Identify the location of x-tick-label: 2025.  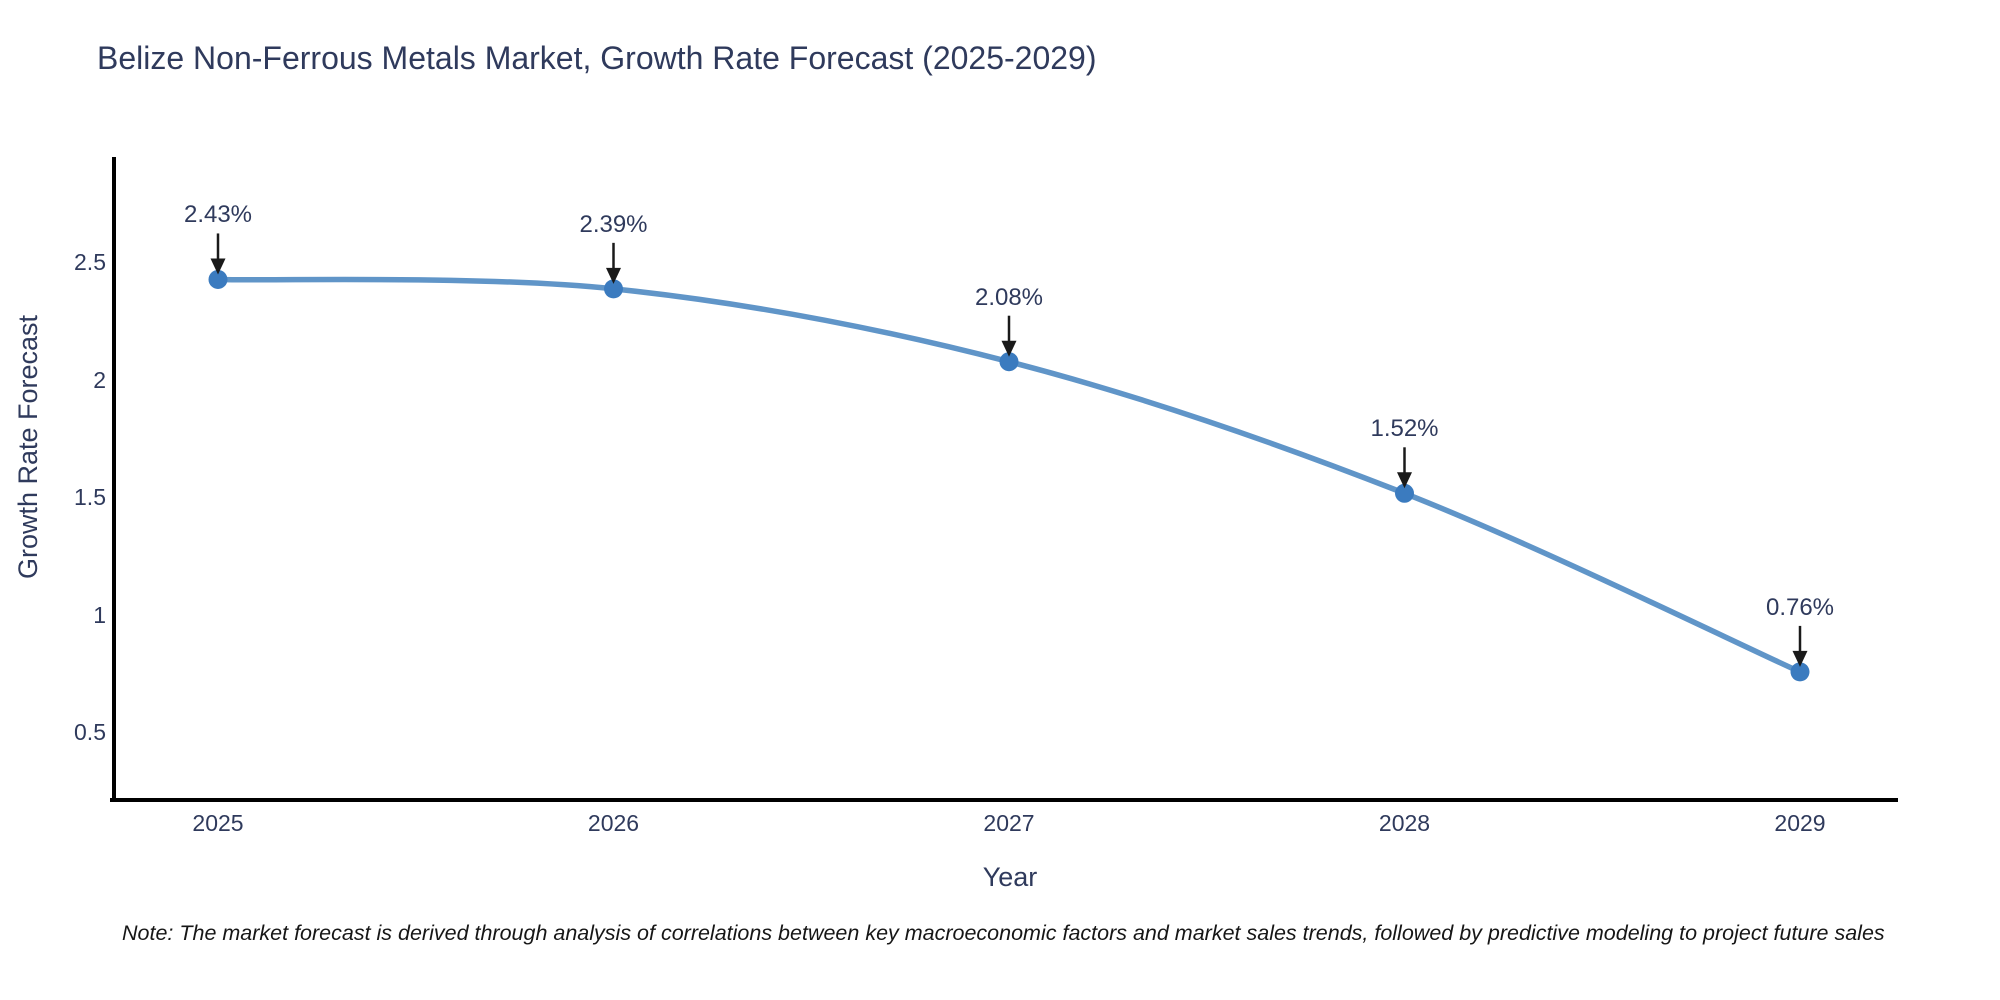
(218, 823).